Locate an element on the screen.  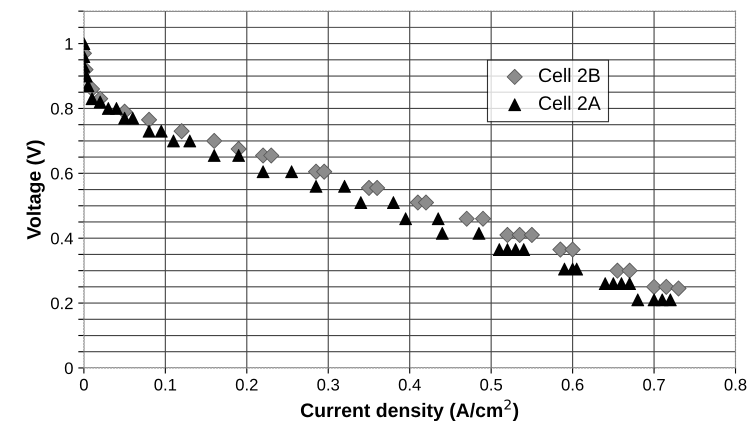
legend-label: Cell 2B is located at coordinates (569, 75).